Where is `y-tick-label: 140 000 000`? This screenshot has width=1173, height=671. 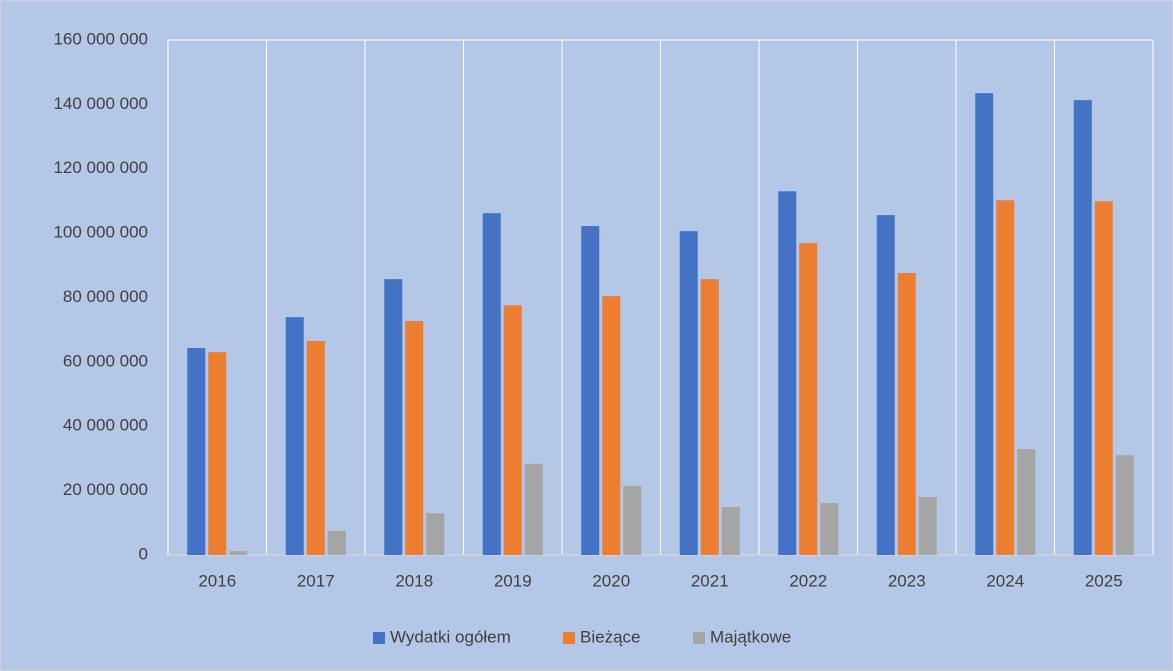
y-tick-label: 140 000 000 is located at coordinates (100, 103).